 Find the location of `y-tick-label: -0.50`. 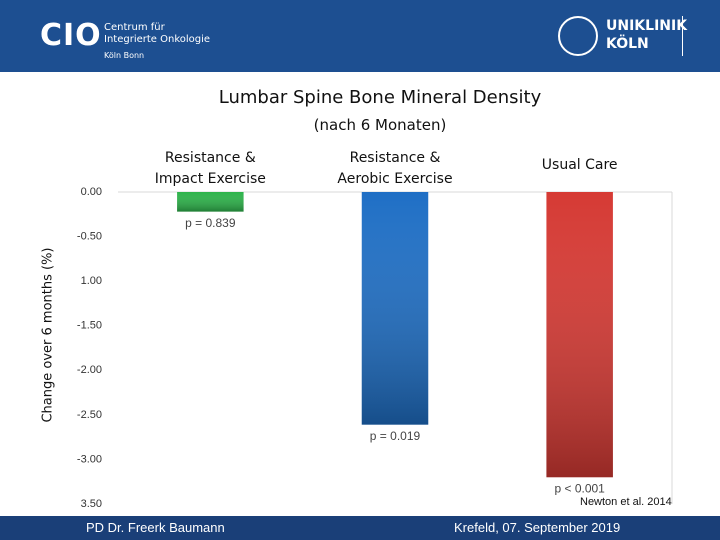

y-tick-label: -0.50 is located at coordinates (89, 236).